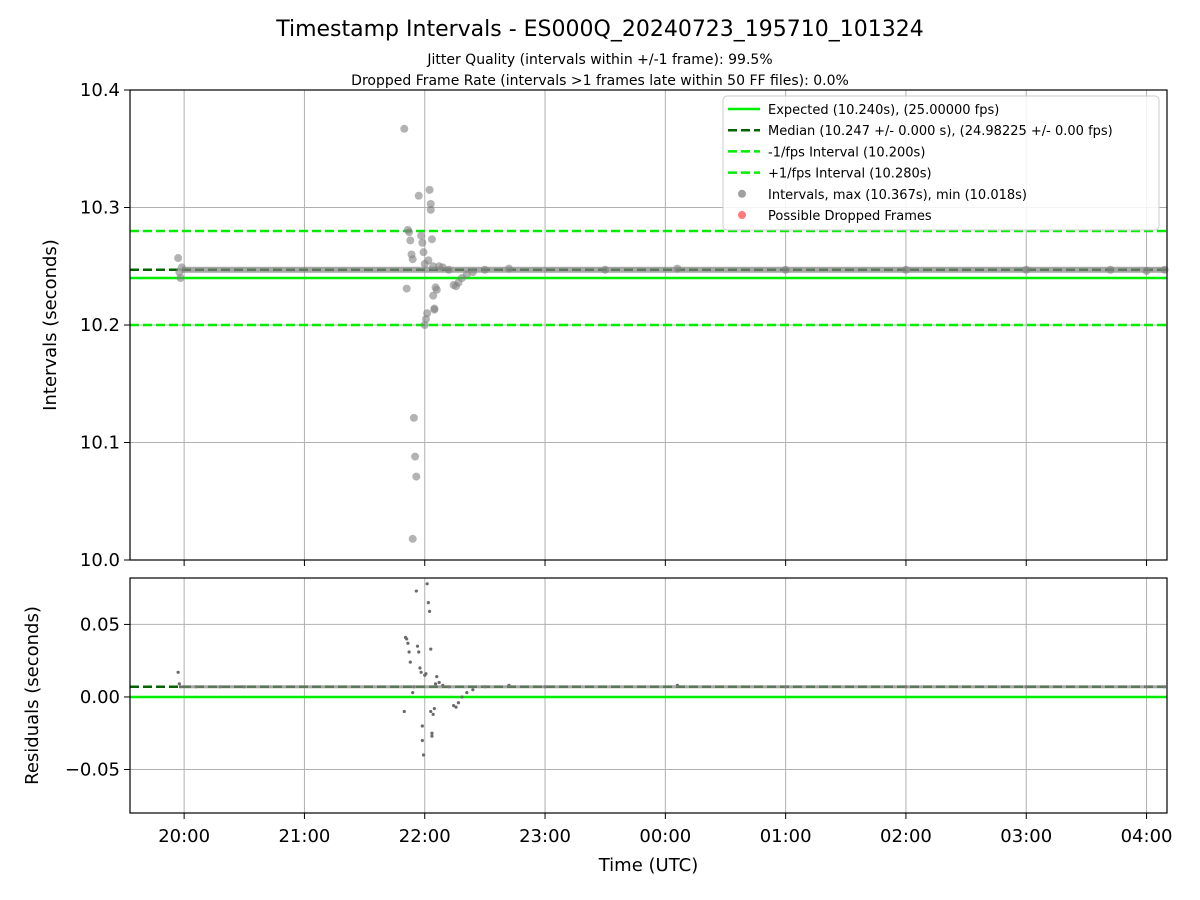  Describe the element at coordinates (100, 624) in the screenshot. I see `y-tick-label: 0.05` at that location.